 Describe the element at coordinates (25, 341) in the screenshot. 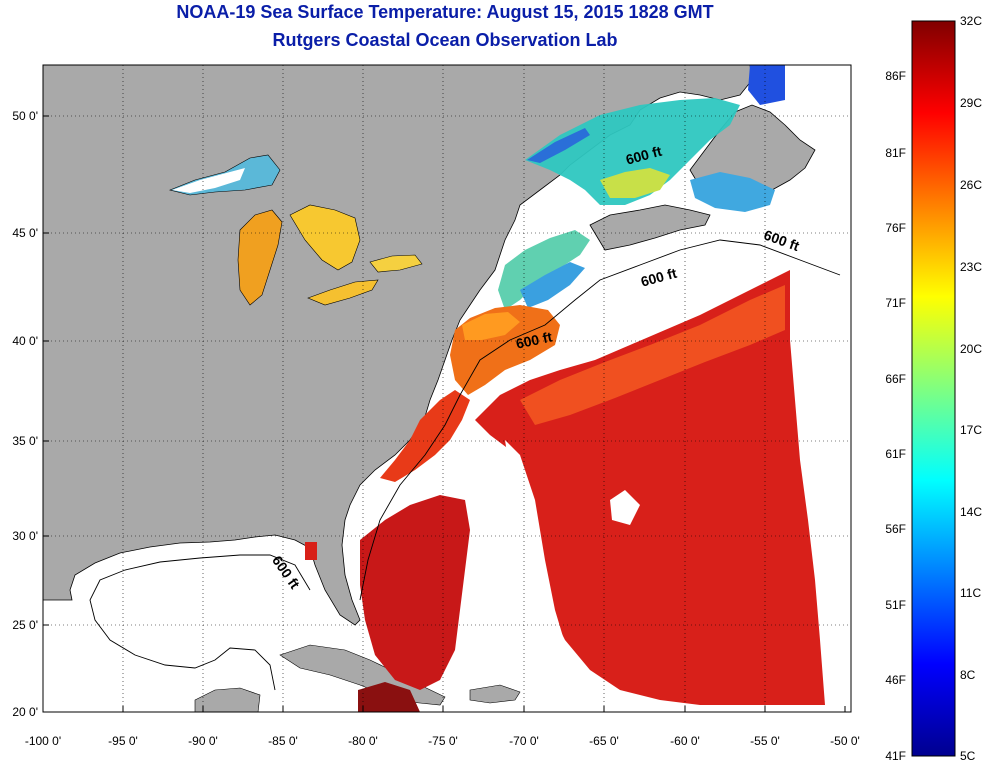

I see `lat-tick-label: 40 0'` at that location.